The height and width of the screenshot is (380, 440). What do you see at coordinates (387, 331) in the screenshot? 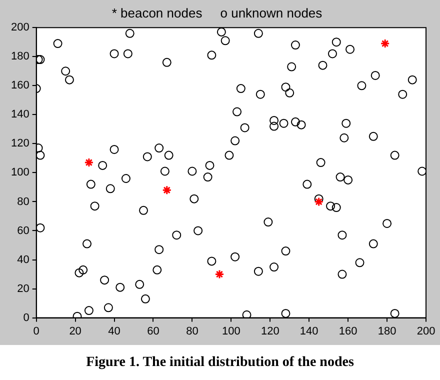
I see `x-tick-label: 180` at bounding box center [387, 331].